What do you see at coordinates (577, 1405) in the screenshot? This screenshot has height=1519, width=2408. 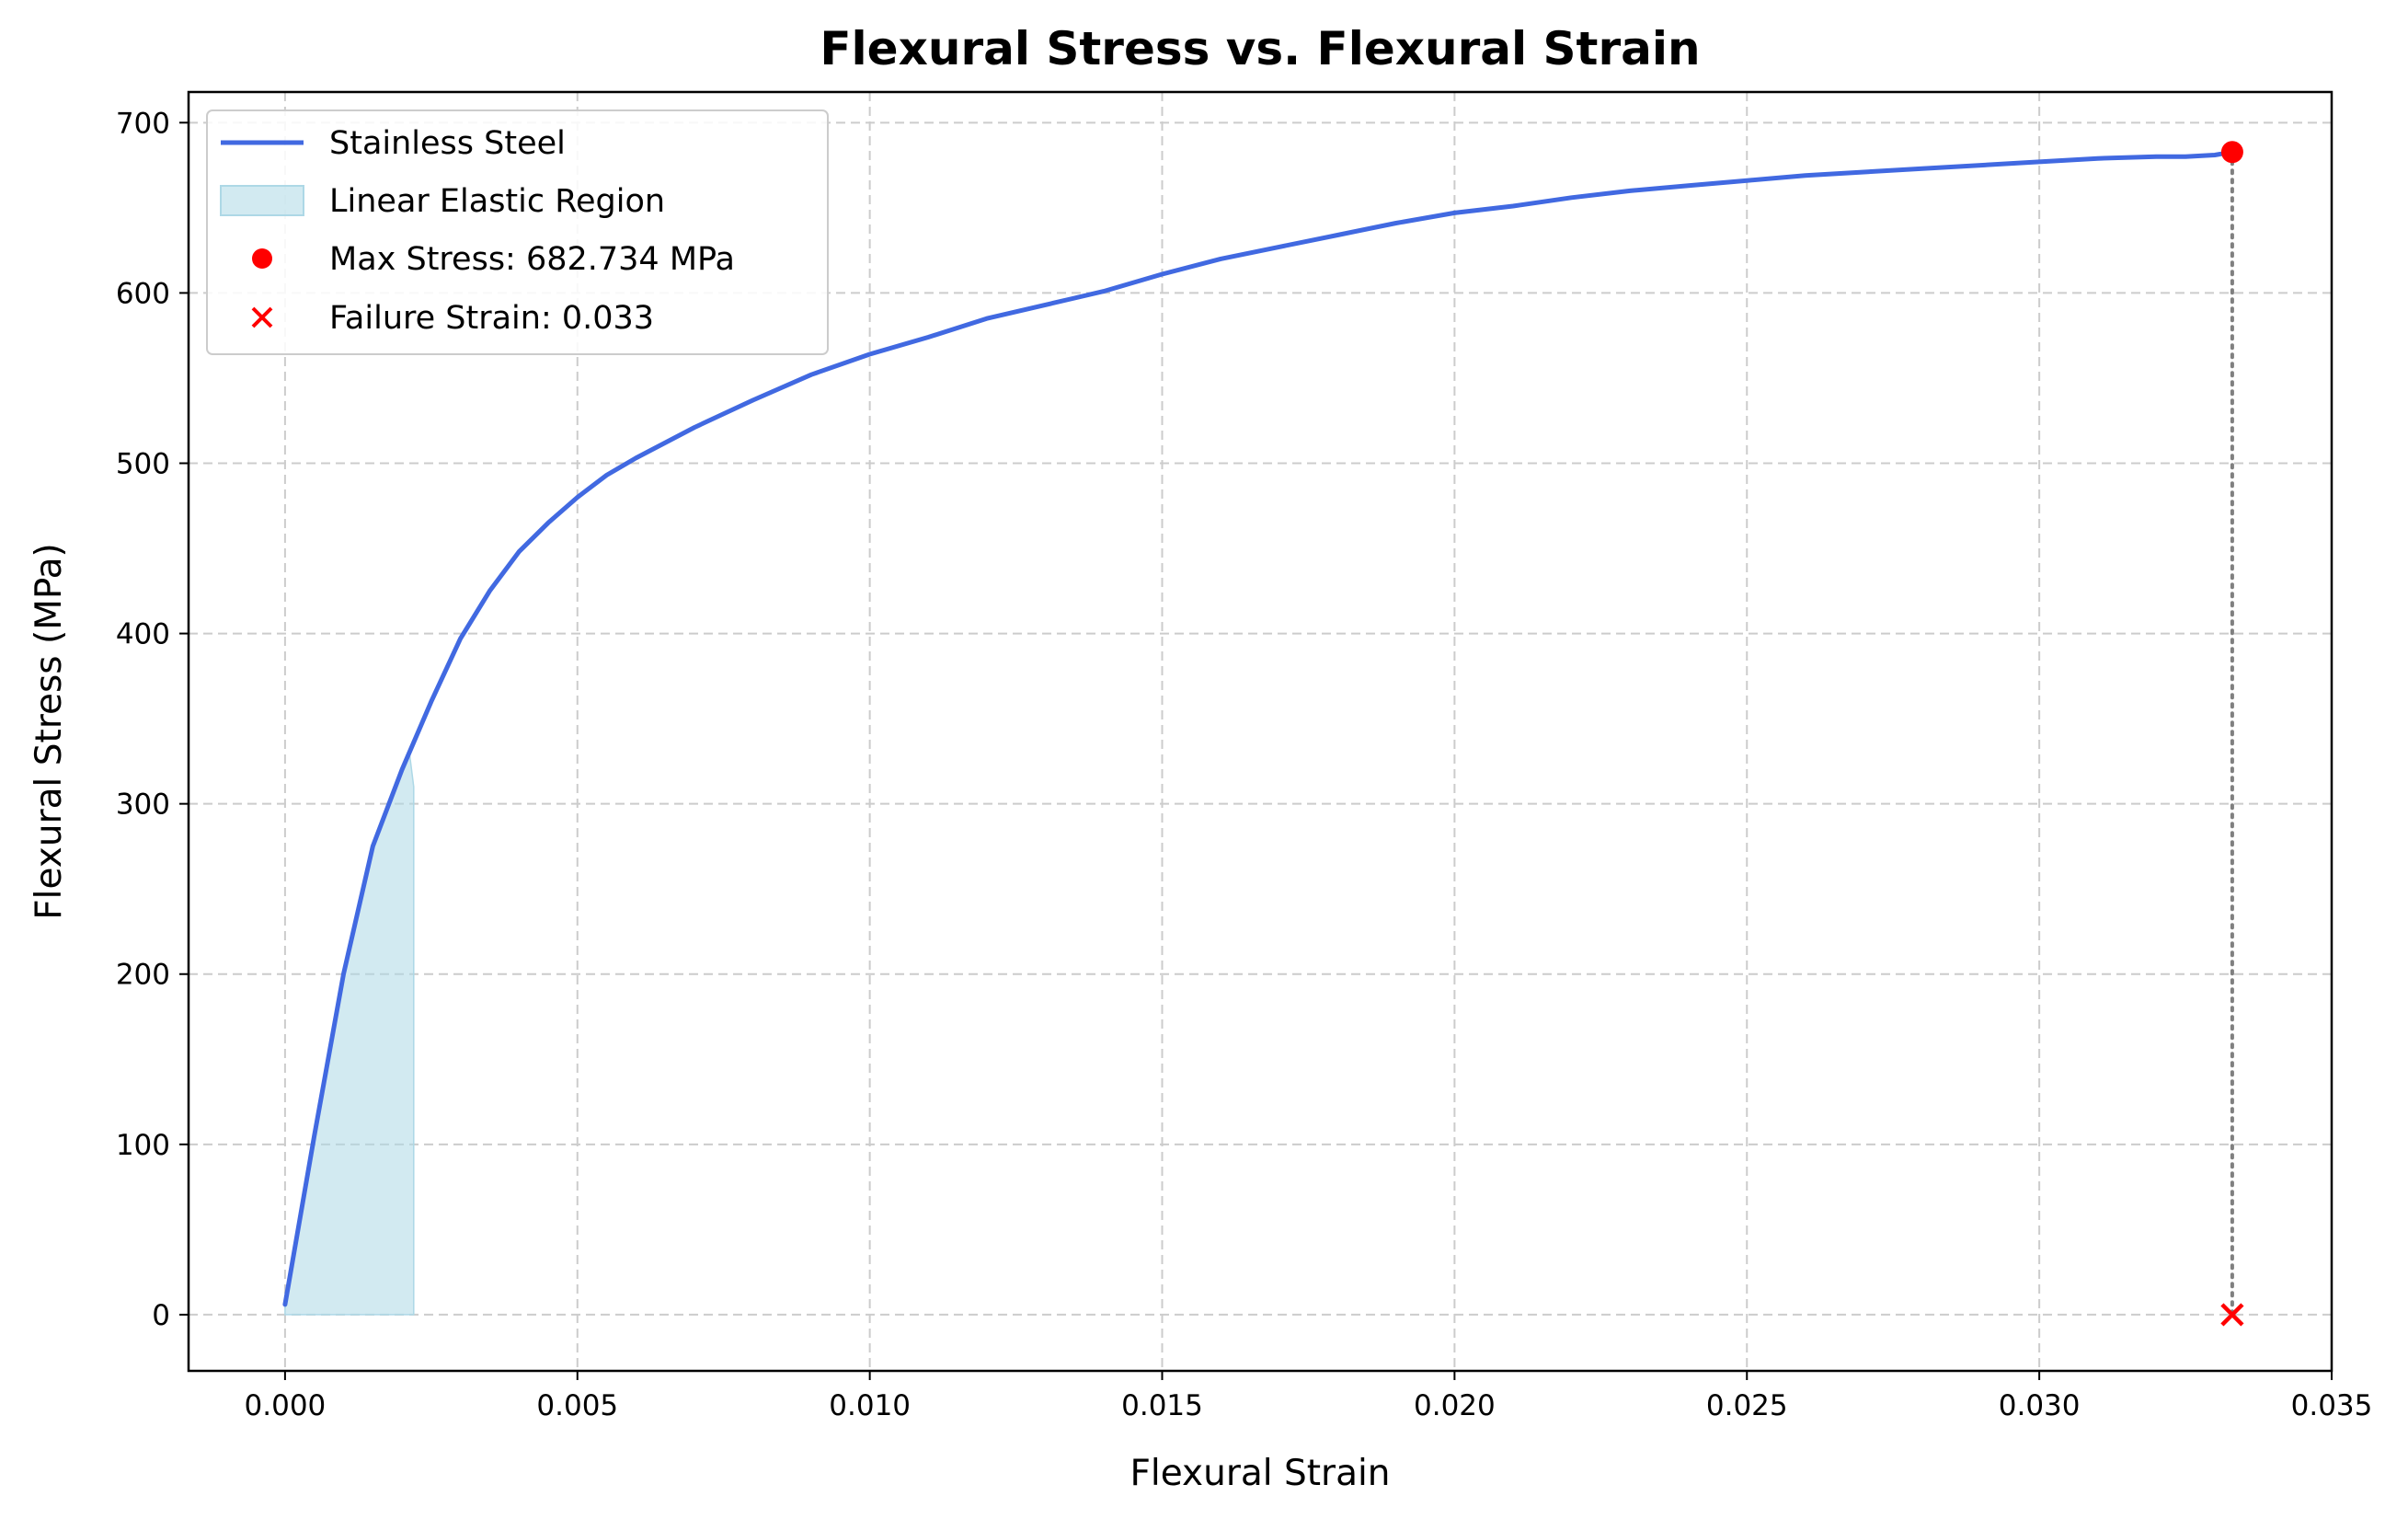 I see `x-tick-label: 0.005` at bounding box center [577, 1405].